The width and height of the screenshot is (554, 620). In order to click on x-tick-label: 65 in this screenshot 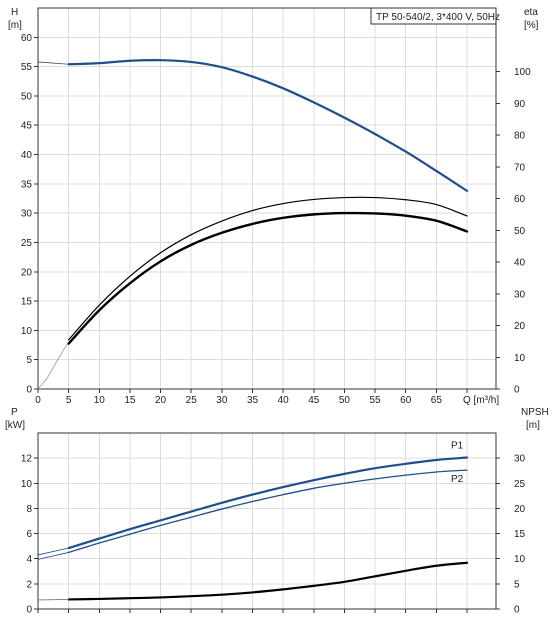, I will do `click(437, 400)`.